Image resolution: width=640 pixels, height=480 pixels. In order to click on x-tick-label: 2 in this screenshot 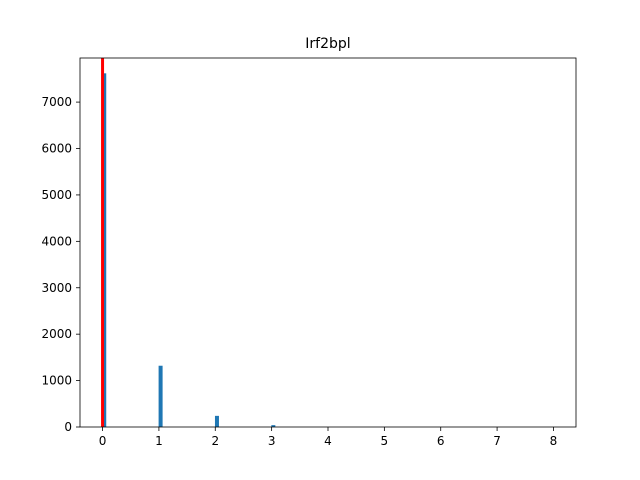, I will do `click(215, 441)`.